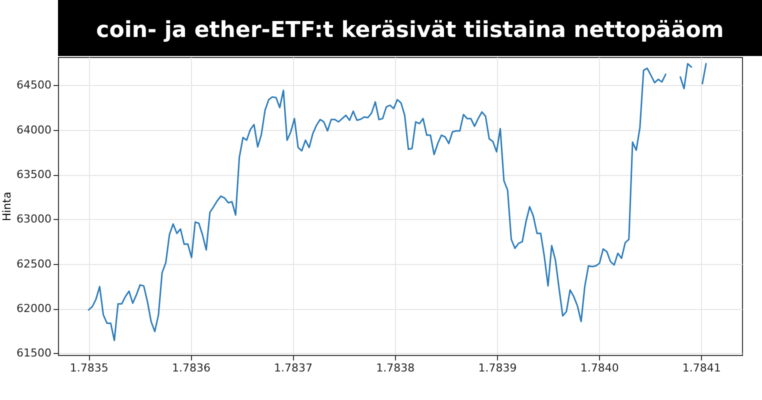 This screenshot has height=400, width=762. What do you see at coordinates (599, 368) in the screenshot?
I see `x-tick-label: 1.7840` at bounding box center [599, 368].